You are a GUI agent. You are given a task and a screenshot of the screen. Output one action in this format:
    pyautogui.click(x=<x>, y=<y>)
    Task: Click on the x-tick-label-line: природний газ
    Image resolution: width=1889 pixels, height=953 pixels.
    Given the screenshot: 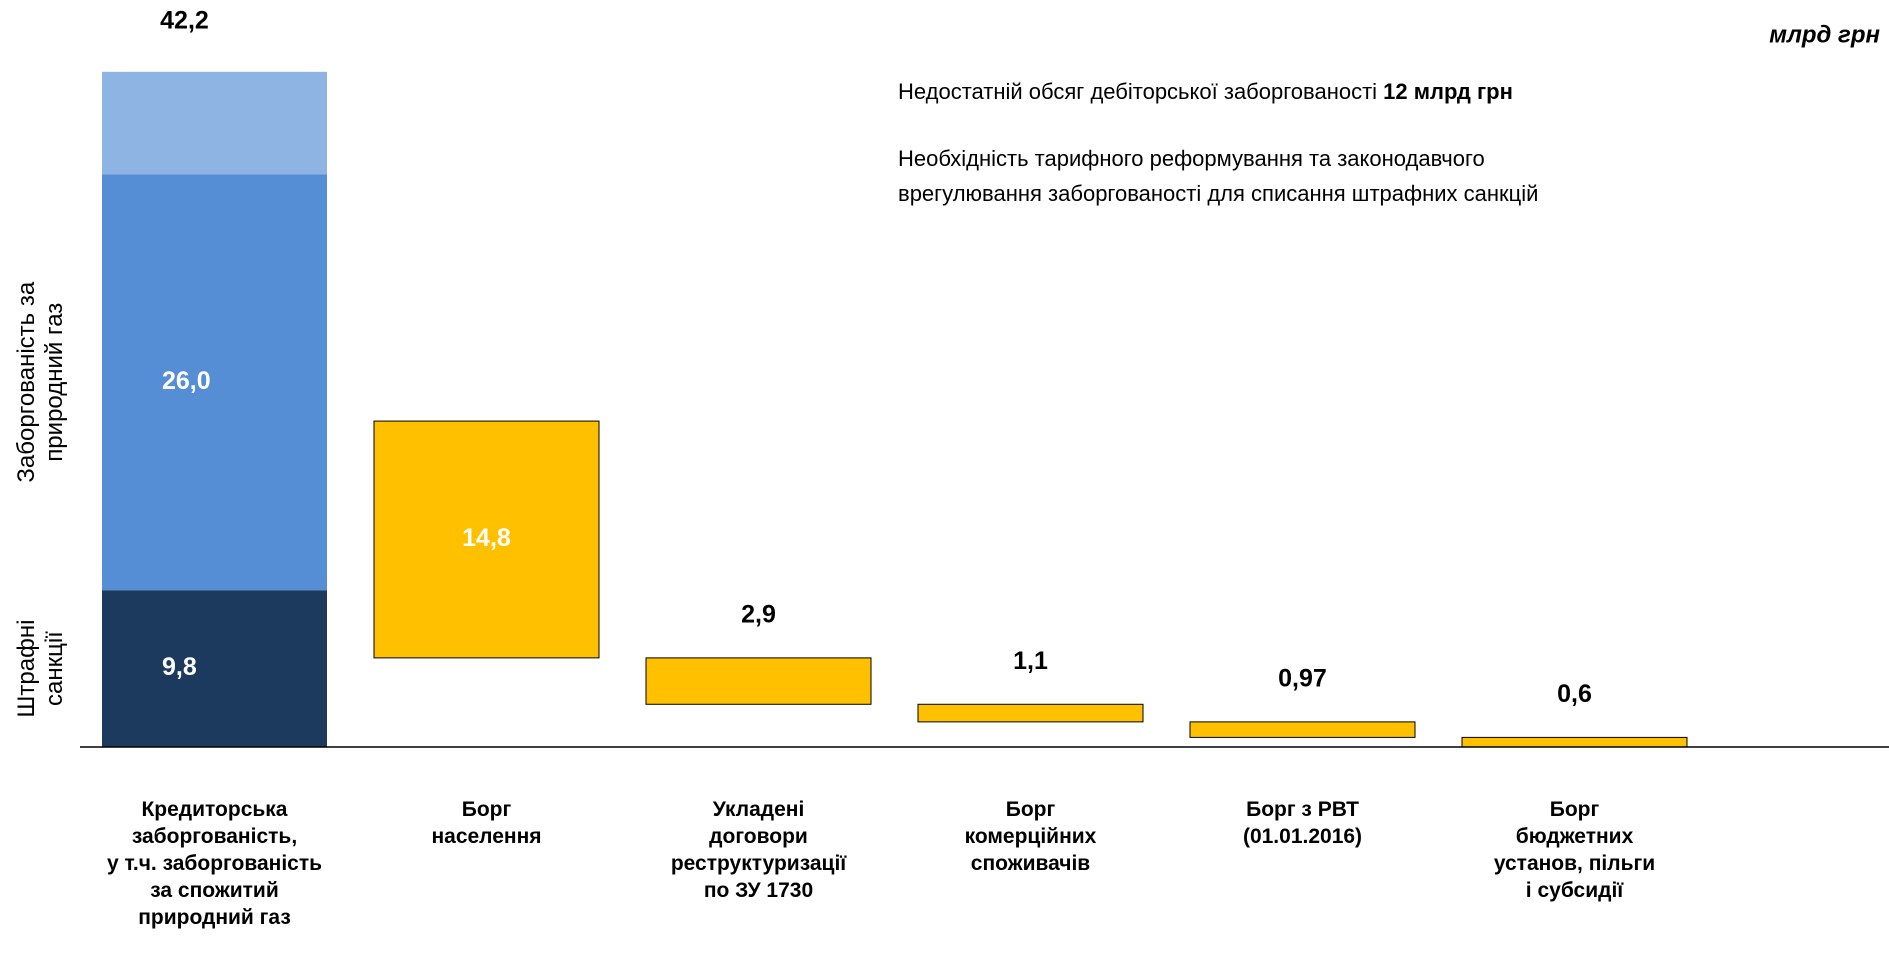 What is the action you would take?
    pyautogui.click(x=214, y=917)
    